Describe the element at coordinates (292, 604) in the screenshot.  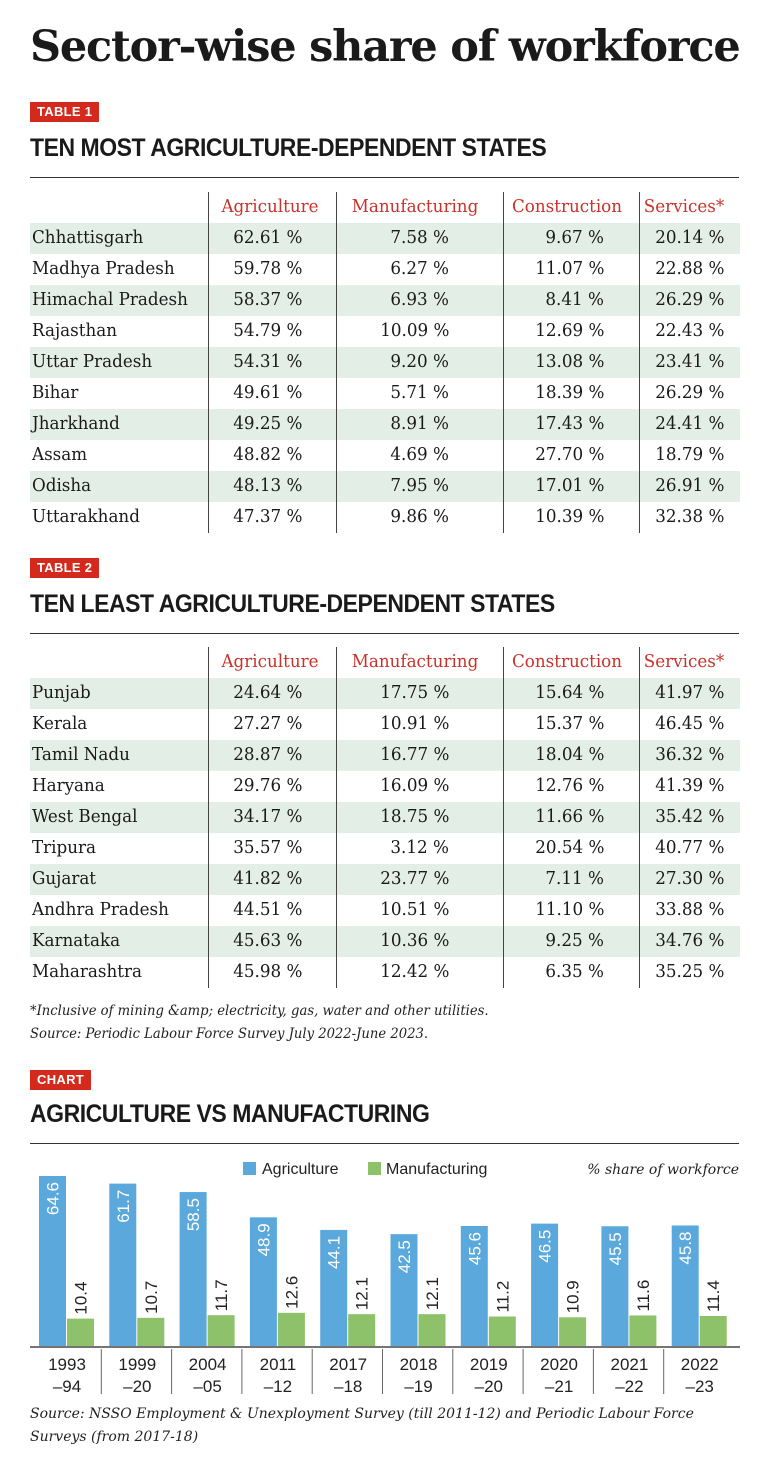
I see `table2-heading: TEN LEAST AGRICULTURE-DEPENDENT STATES` at that location.